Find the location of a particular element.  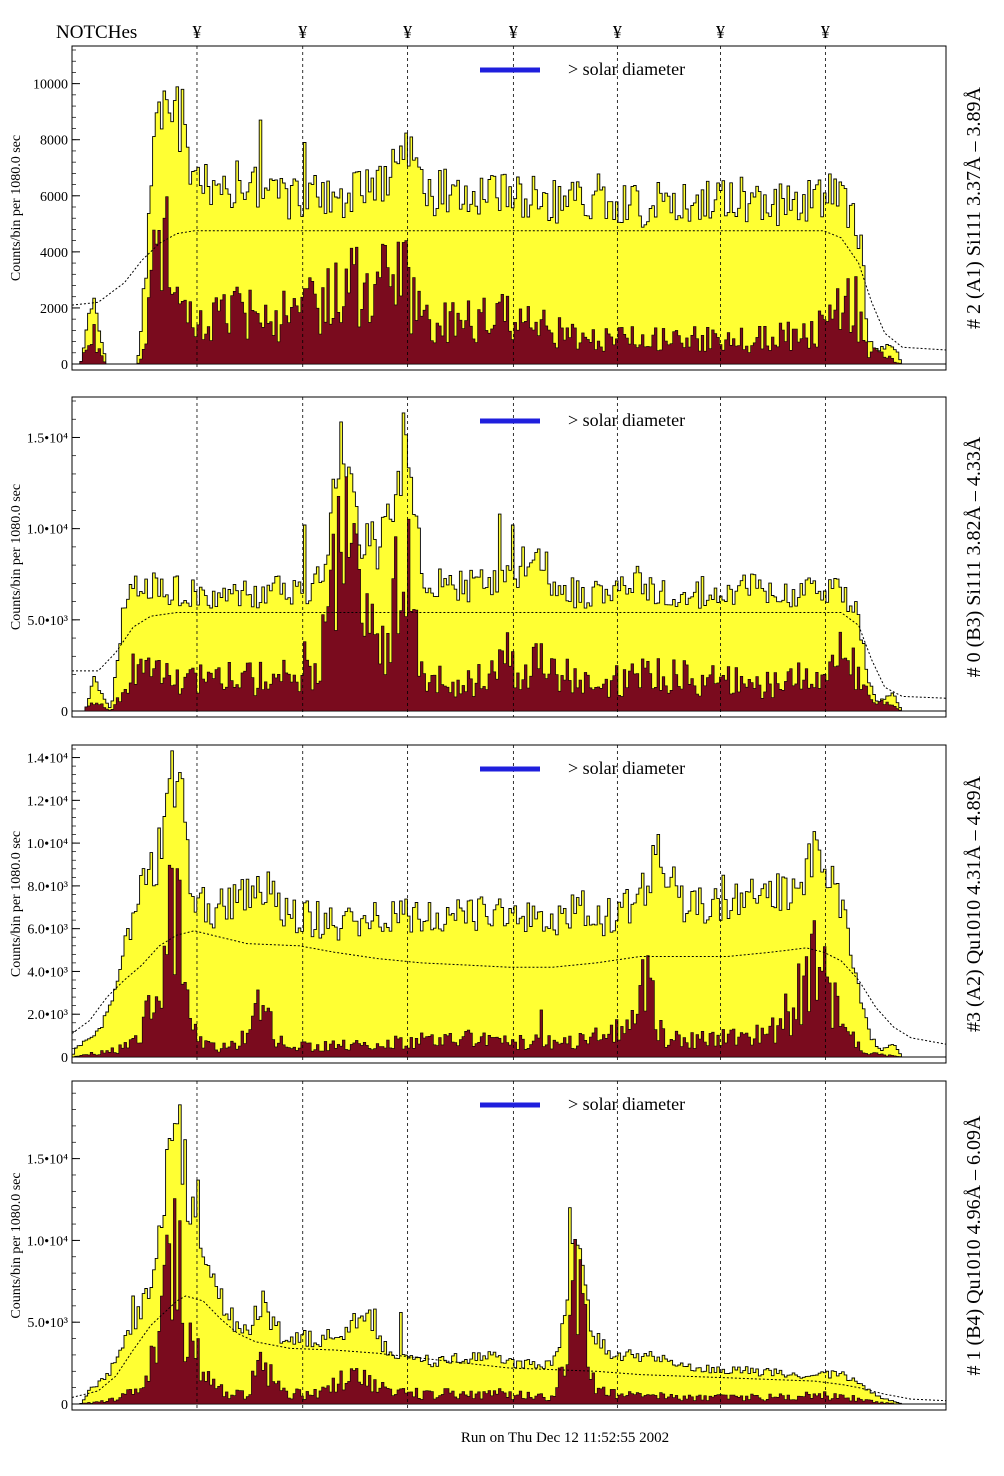

y-tick-label: 10000 is located at coordinates (50, 85).